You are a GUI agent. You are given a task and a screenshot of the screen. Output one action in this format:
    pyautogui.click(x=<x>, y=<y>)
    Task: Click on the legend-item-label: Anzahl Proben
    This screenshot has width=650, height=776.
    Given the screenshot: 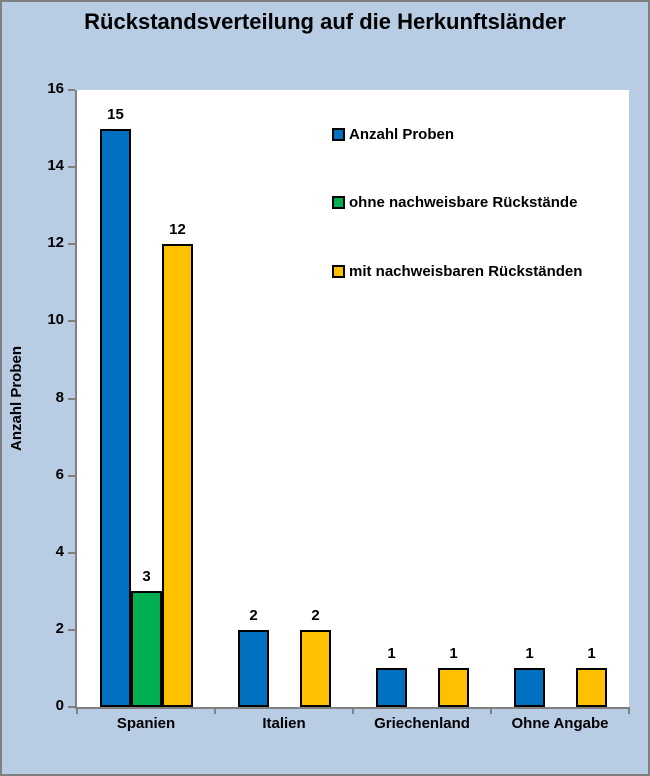 What is the action you would take?
    pyautogui.click(x=402, y=134)
    